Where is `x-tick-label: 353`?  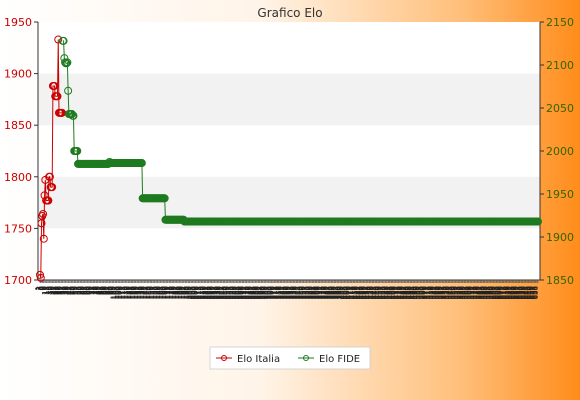
x-tick-label: 353 is located at coordinates (306, 292).